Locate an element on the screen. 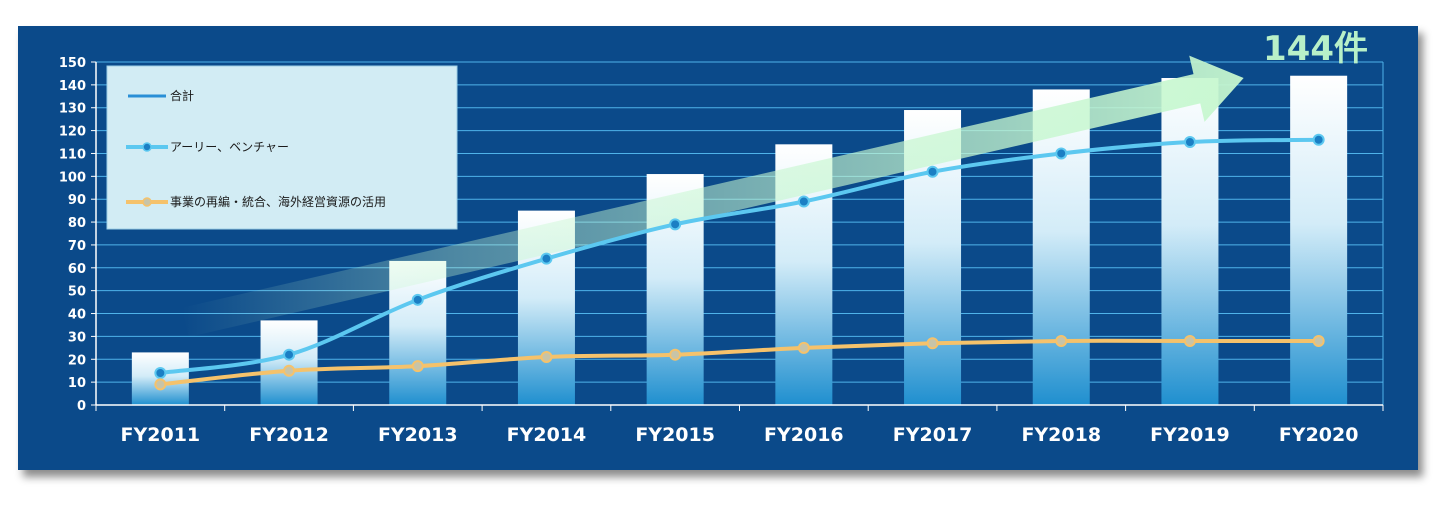  x-tick-label: FY2015 is located at coordinates (675, 435).